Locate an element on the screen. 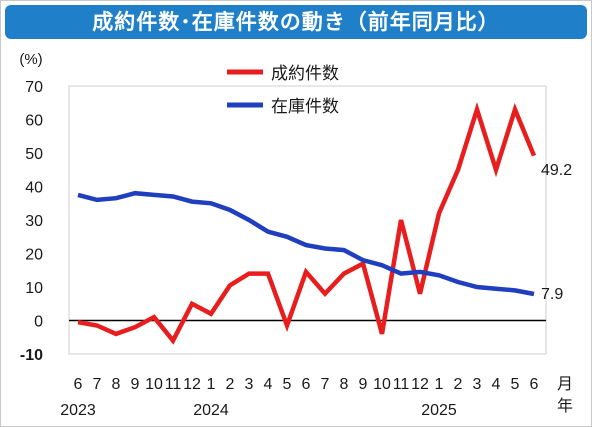  y-axis-ticks: (%) 70 60 50 40 30 20 10 0 -10 is located at coordinates (31, 207).